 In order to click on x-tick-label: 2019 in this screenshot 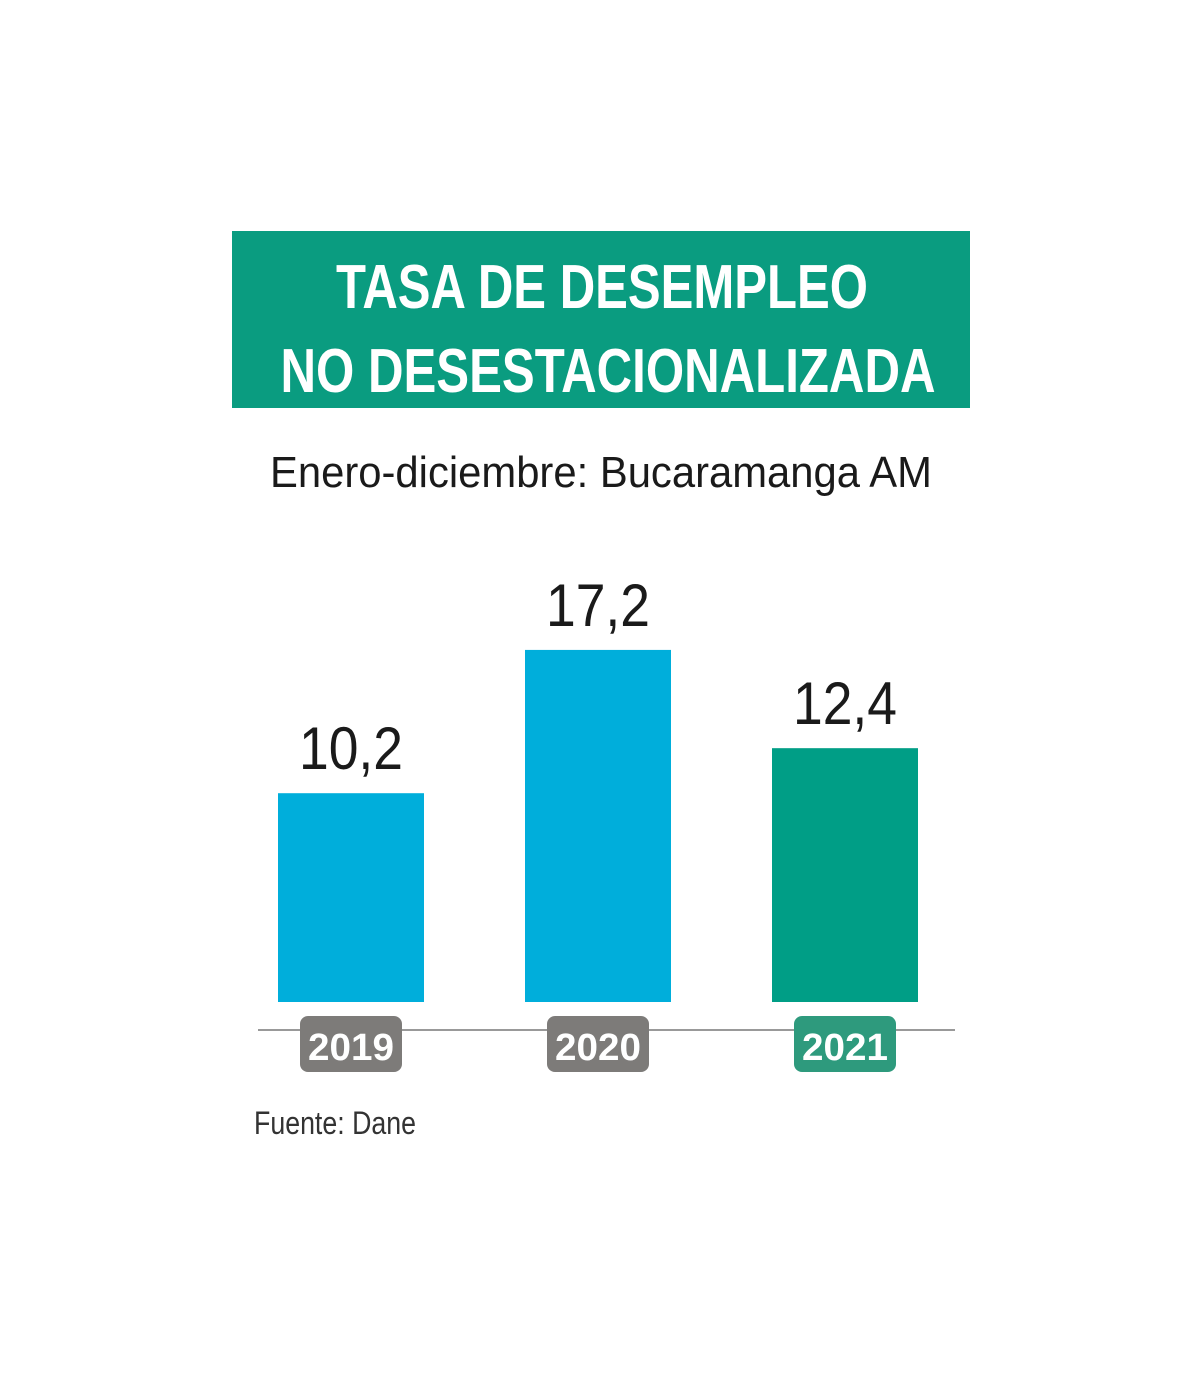, I will do `click(351, 1048)`.